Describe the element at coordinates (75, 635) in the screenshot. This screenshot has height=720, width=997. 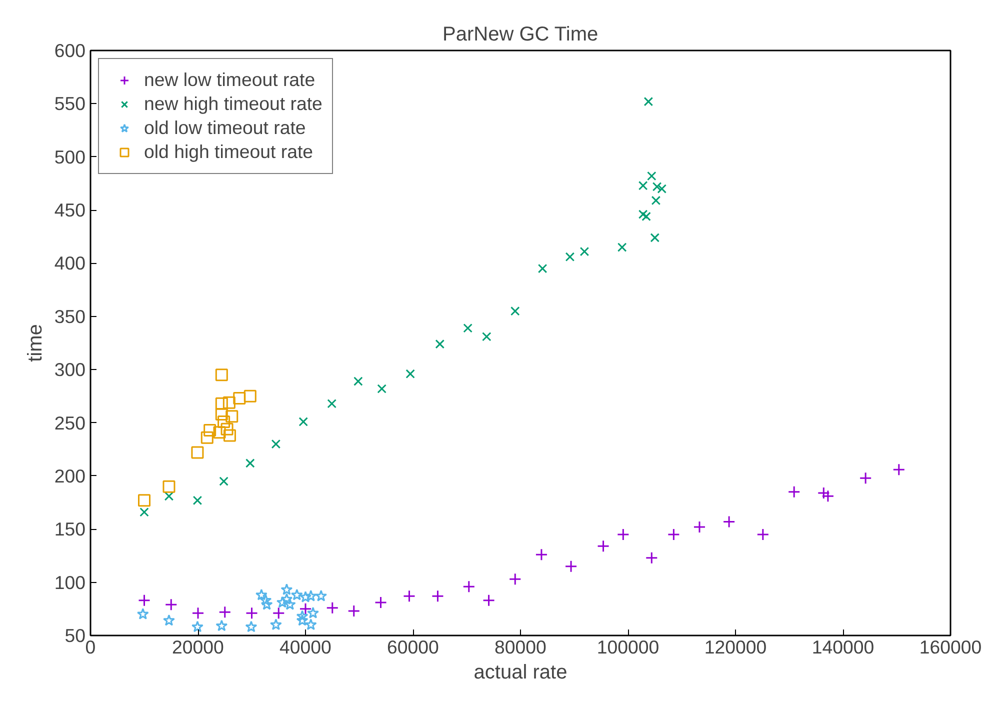
I see `y-tick-label: 50` at that location.